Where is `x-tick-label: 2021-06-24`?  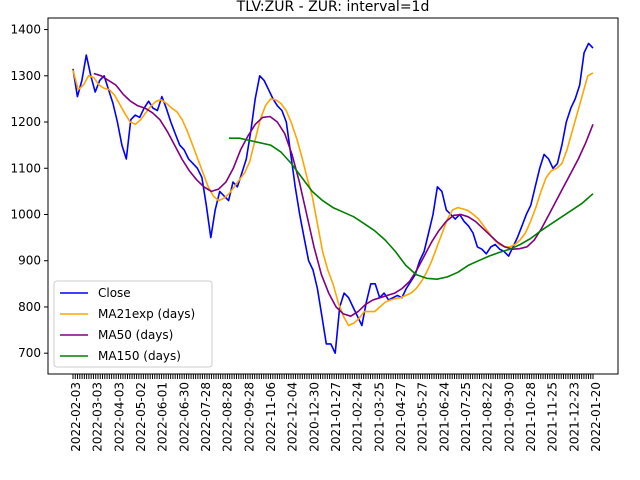
x-tick-label: 2021-06-24 is located at coordinates (444, 417).